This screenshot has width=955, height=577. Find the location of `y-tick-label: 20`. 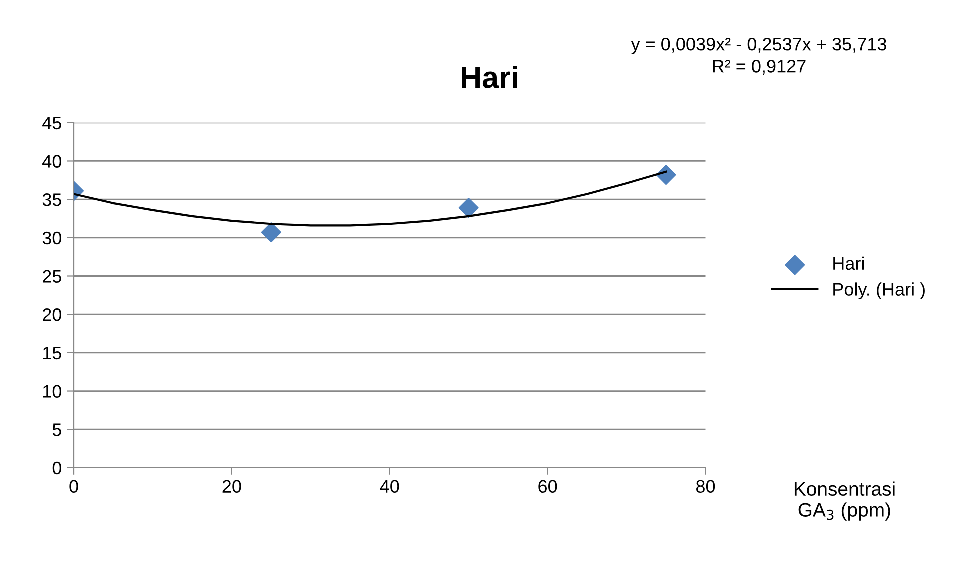

y-tick-label: 20 is located at coordinates (52, 315).